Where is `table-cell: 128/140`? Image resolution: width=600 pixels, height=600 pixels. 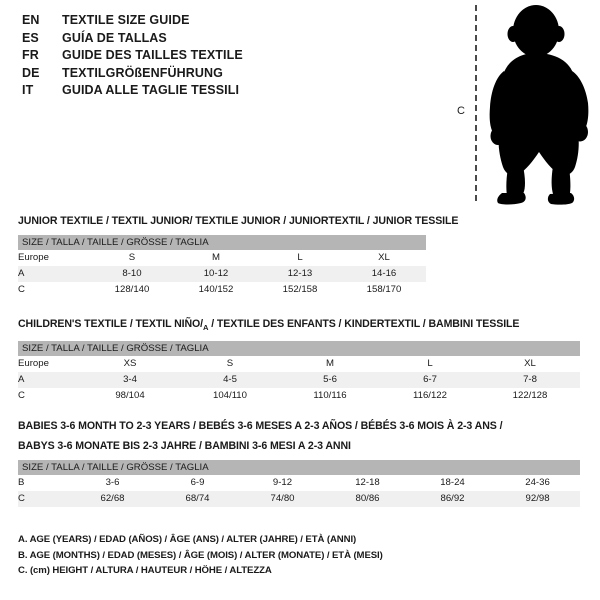 table-cell: 128/140 is located at coordinates (132, 289).